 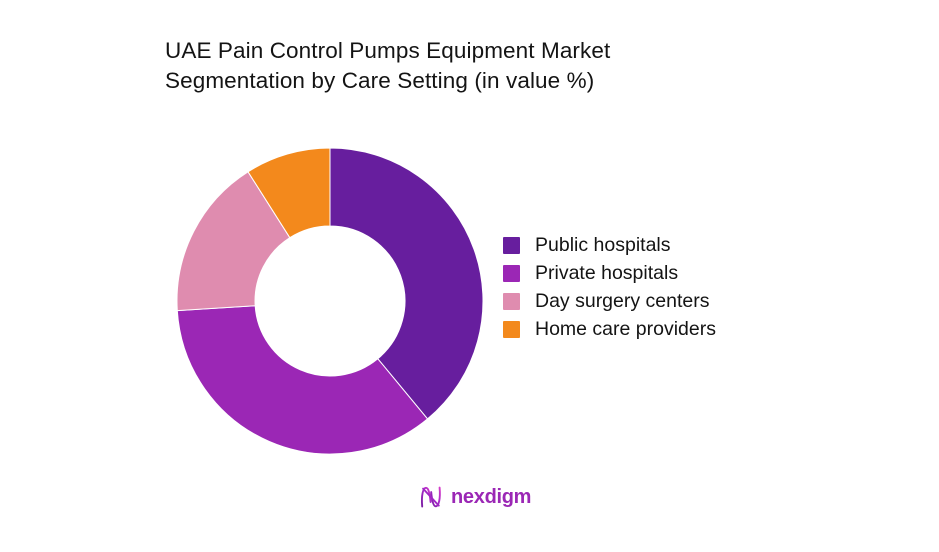 What do you see at coordinates (622, 301) in the screenshot?
I see `legend-item-label: Day surgery centers` at bounding box center [622, 301].